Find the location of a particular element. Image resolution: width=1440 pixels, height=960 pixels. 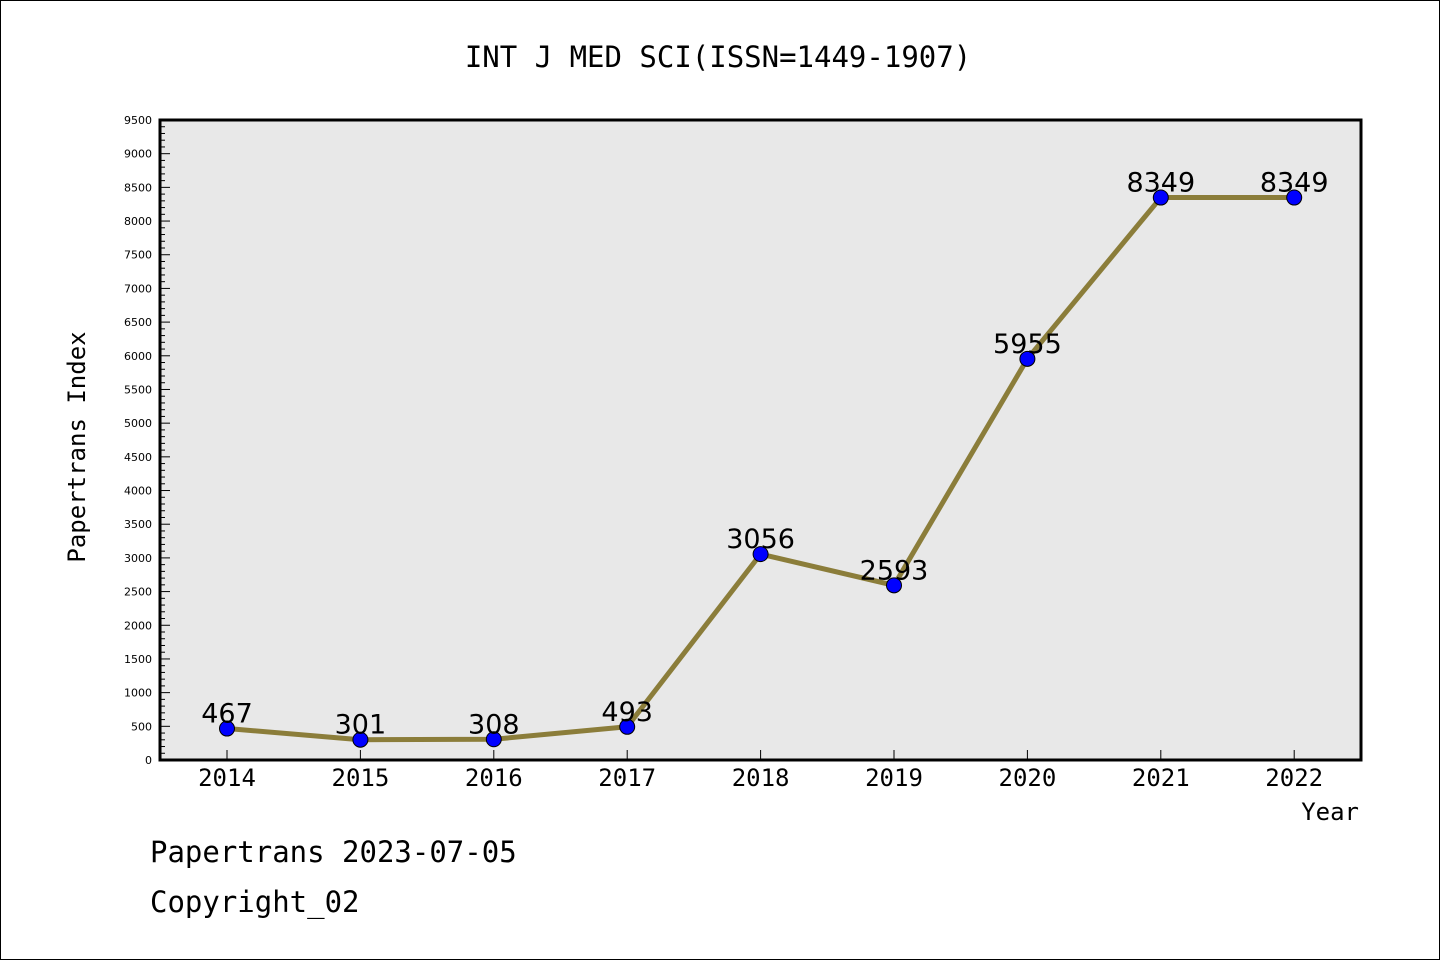

y-tick-label: 7500 is located at coordinates (138, 255).